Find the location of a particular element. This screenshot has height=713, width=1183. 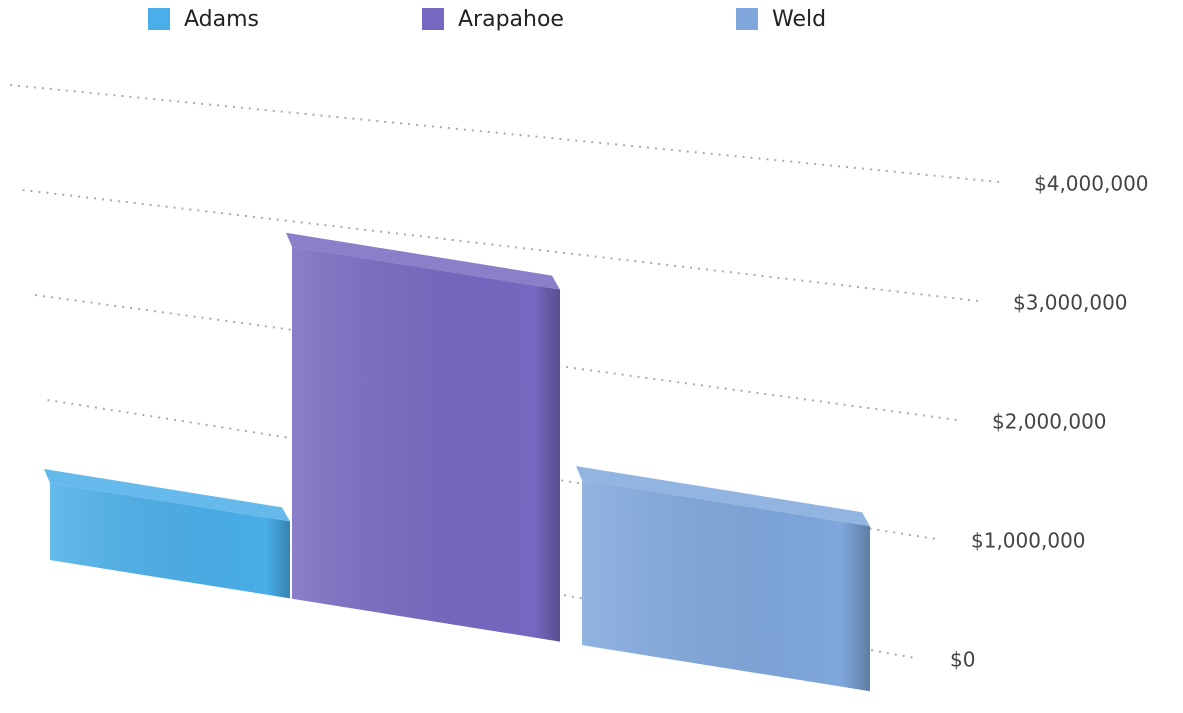

y-tick-label: $0 is located at coordinates (962, 660).